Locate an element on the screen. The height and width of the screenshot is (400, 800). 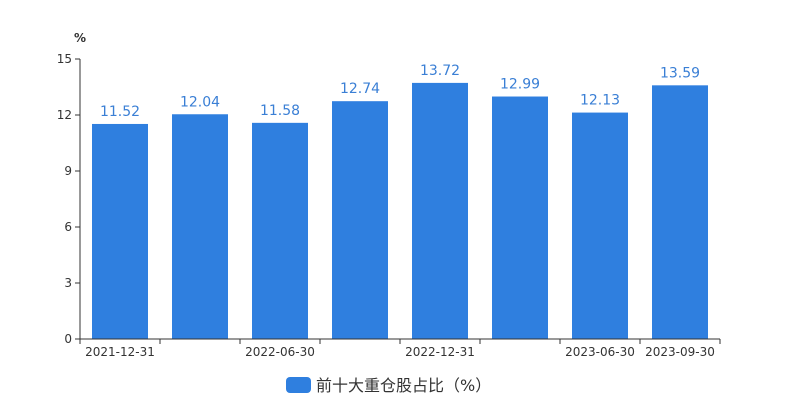
legend: 前十大重仓股占比（%） is located at coordinates (388, 385).